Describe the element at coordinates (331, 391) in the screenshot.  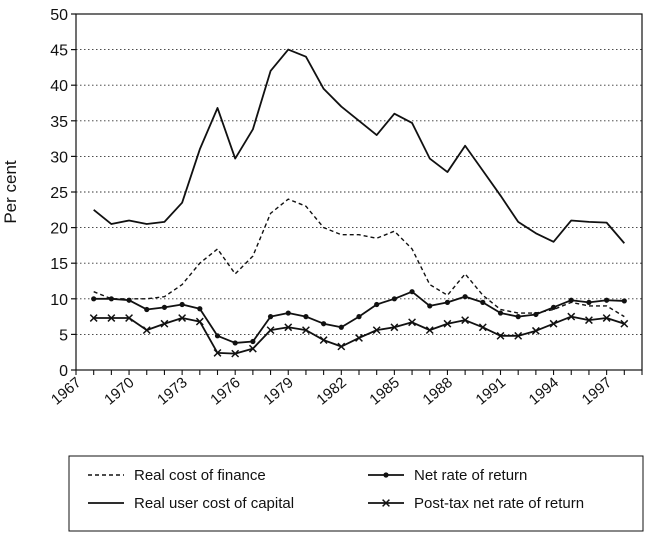
I see `x-tick-label: 1982` at that location.